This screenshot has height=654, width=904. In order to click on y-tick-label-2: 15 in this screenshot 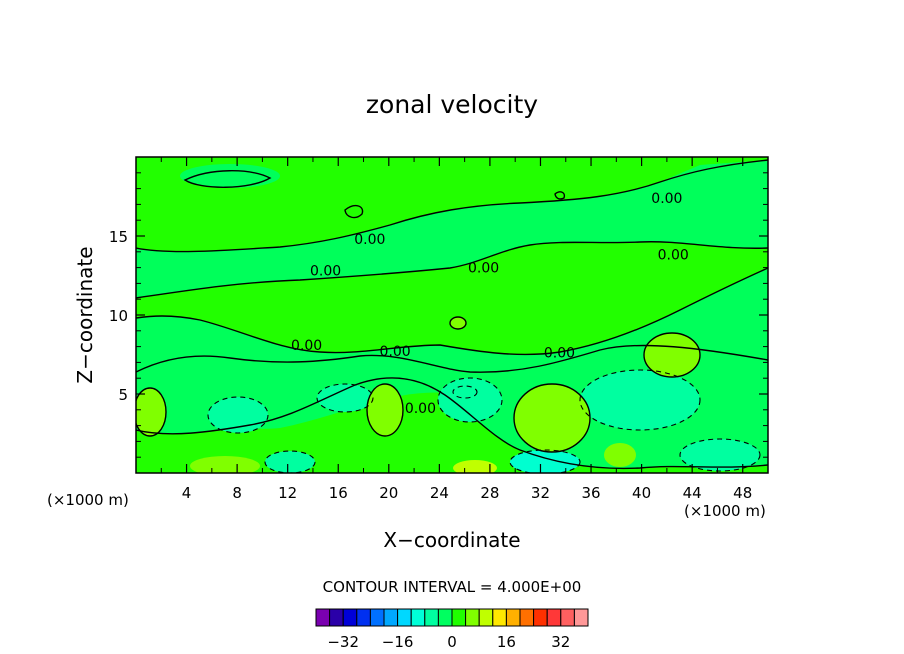, I will do `click(118, 237)`.